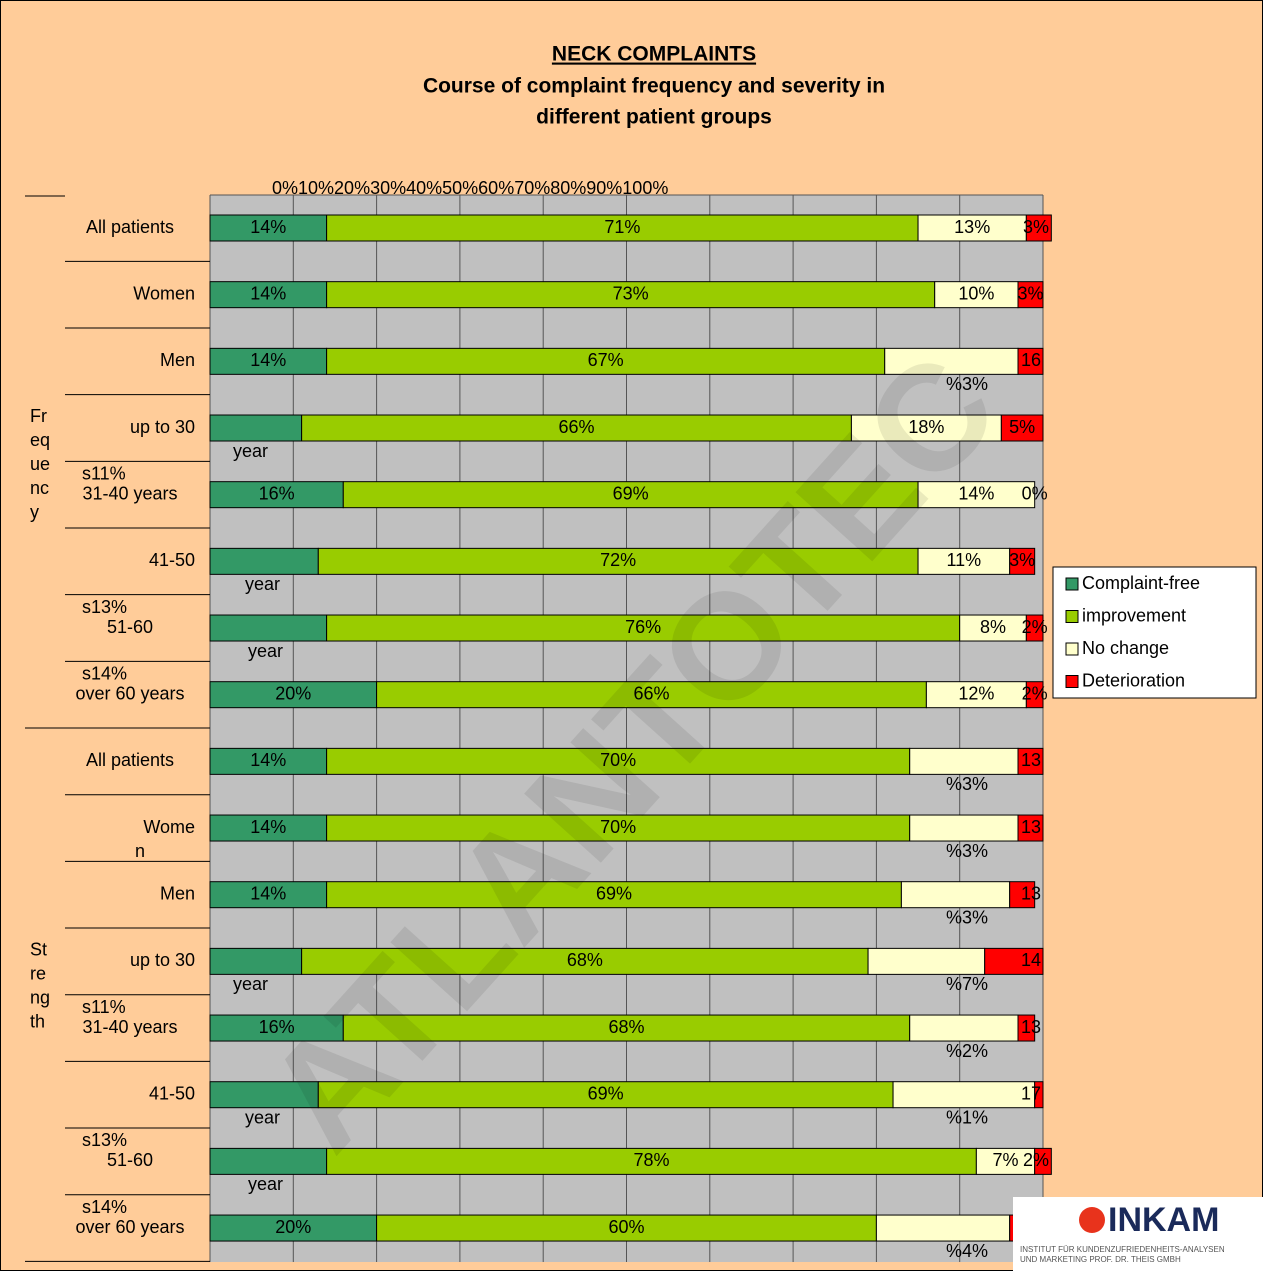 This screenshot has width=1263, height=1271. Describe the element at coordinates (388, 188) in the screenshot. I see `x-tick-label: 30%` at that location.